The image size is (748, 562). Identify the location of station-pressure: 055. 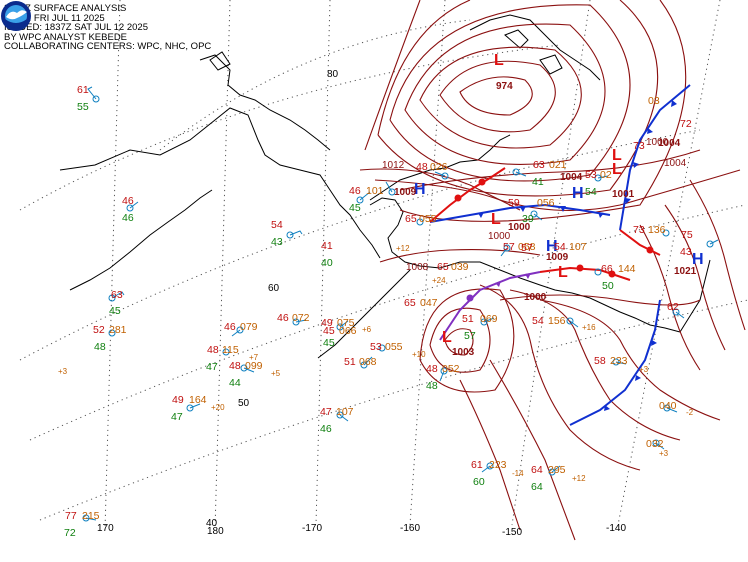
(428, 219).